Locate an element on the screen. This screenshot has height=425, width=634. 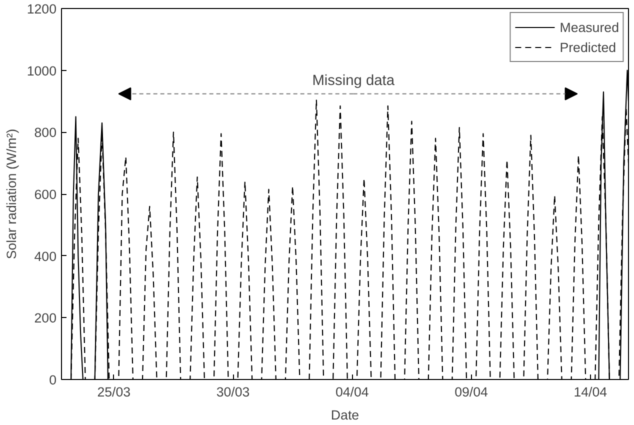
y-tick-label: 200 is located at coordinates (45, 318).